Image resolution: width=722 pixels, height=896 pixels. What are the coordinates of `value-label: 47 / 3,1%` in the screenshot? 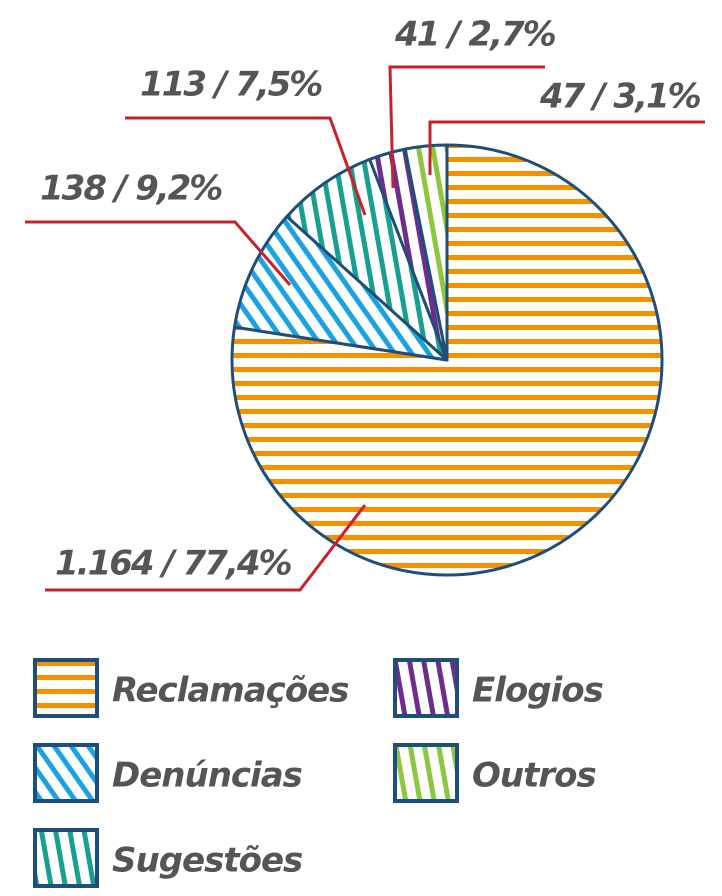 It's located at (620, 97).